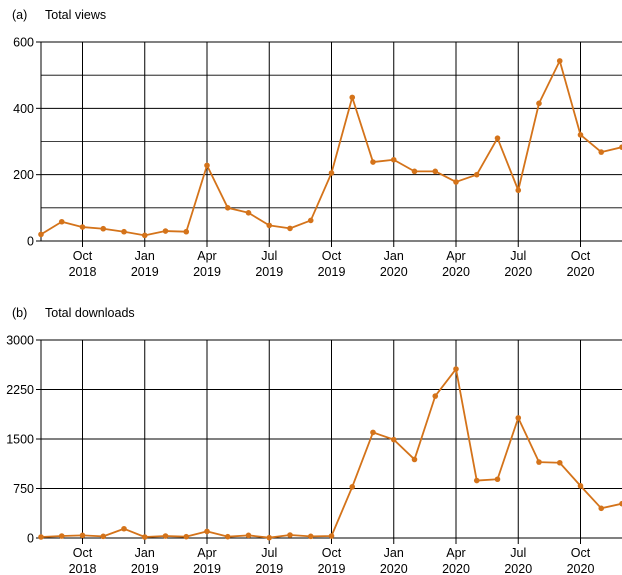 The image size is (622, 575). What do you see at coordinates (23, 489) in the screenshot?
I see `y-tick-label: 750` at bounding box center [23, 489].